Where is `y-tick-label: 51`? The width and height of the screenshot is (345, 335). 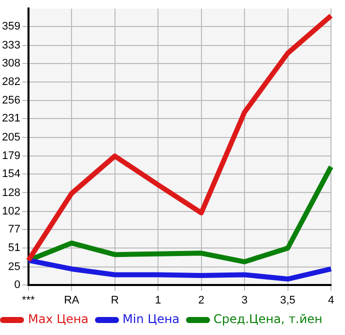 y-tick-label: 51 is located at coordinates (14, 248).